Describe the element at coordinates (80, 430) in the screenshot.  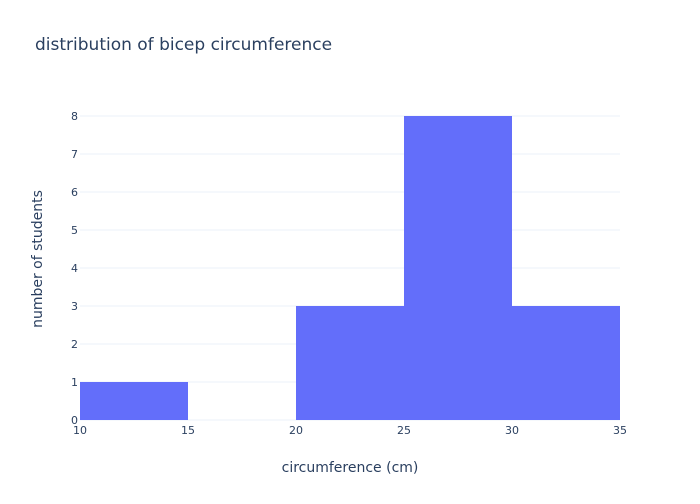
I see `x-tick-label: 10` at that location.